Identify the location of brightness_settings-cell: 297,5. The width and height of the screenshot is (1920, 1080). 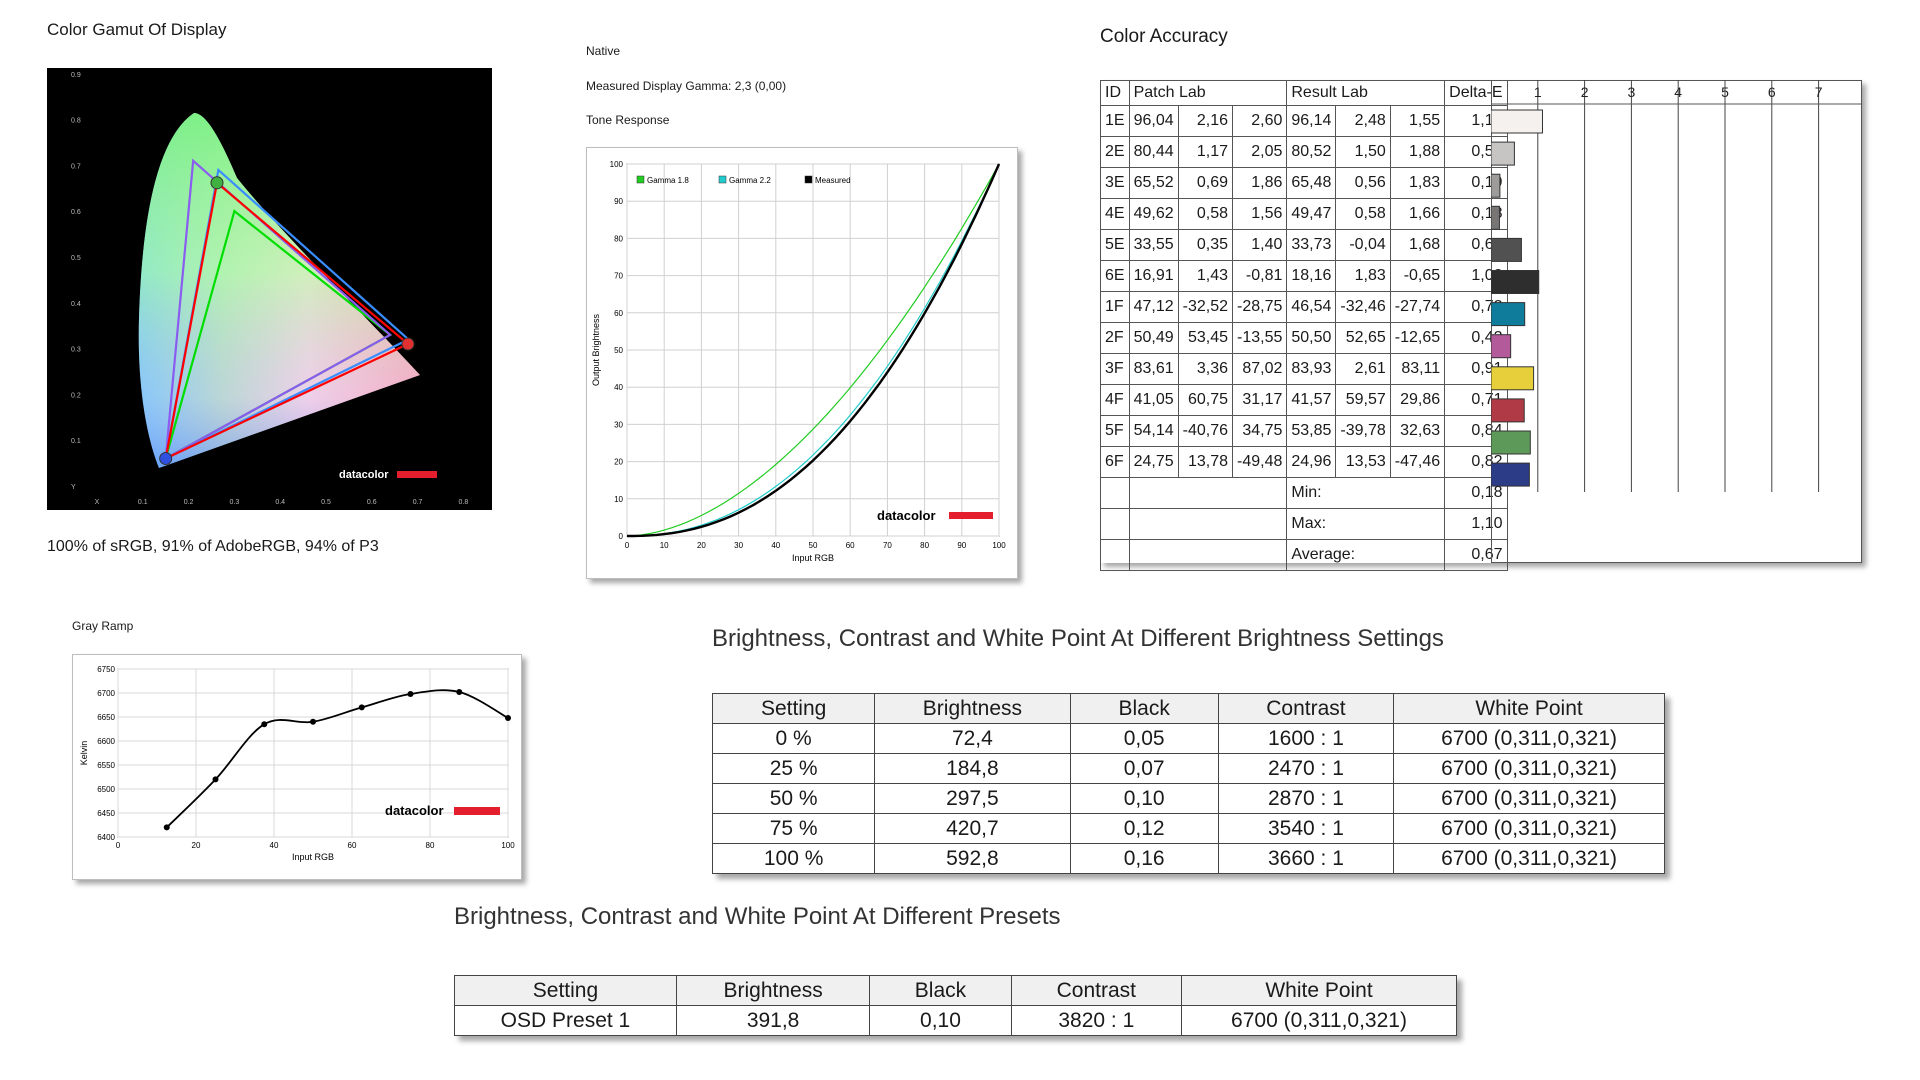
(972, 798).